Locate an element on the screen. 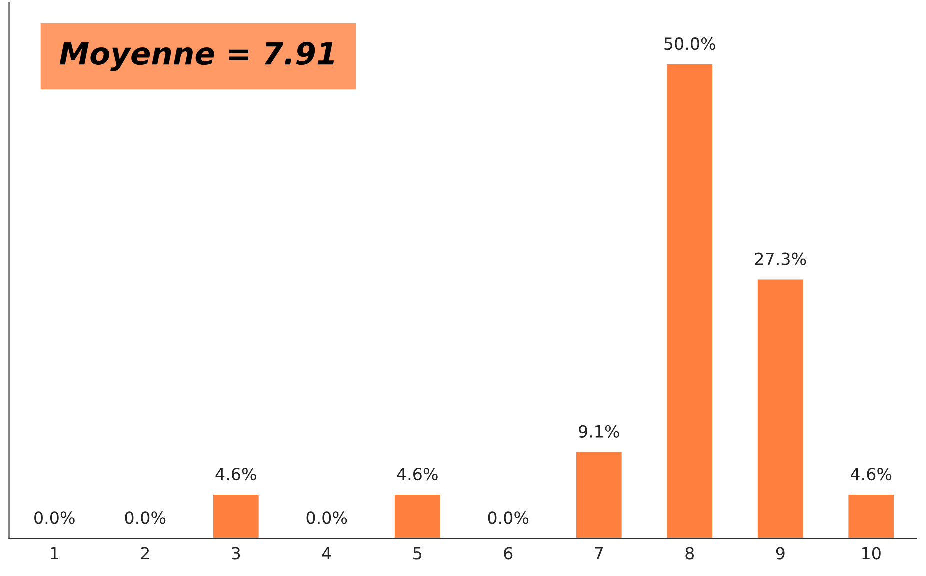  annotation: Moyenne = 7.91 is located at coordinates (197, 57).